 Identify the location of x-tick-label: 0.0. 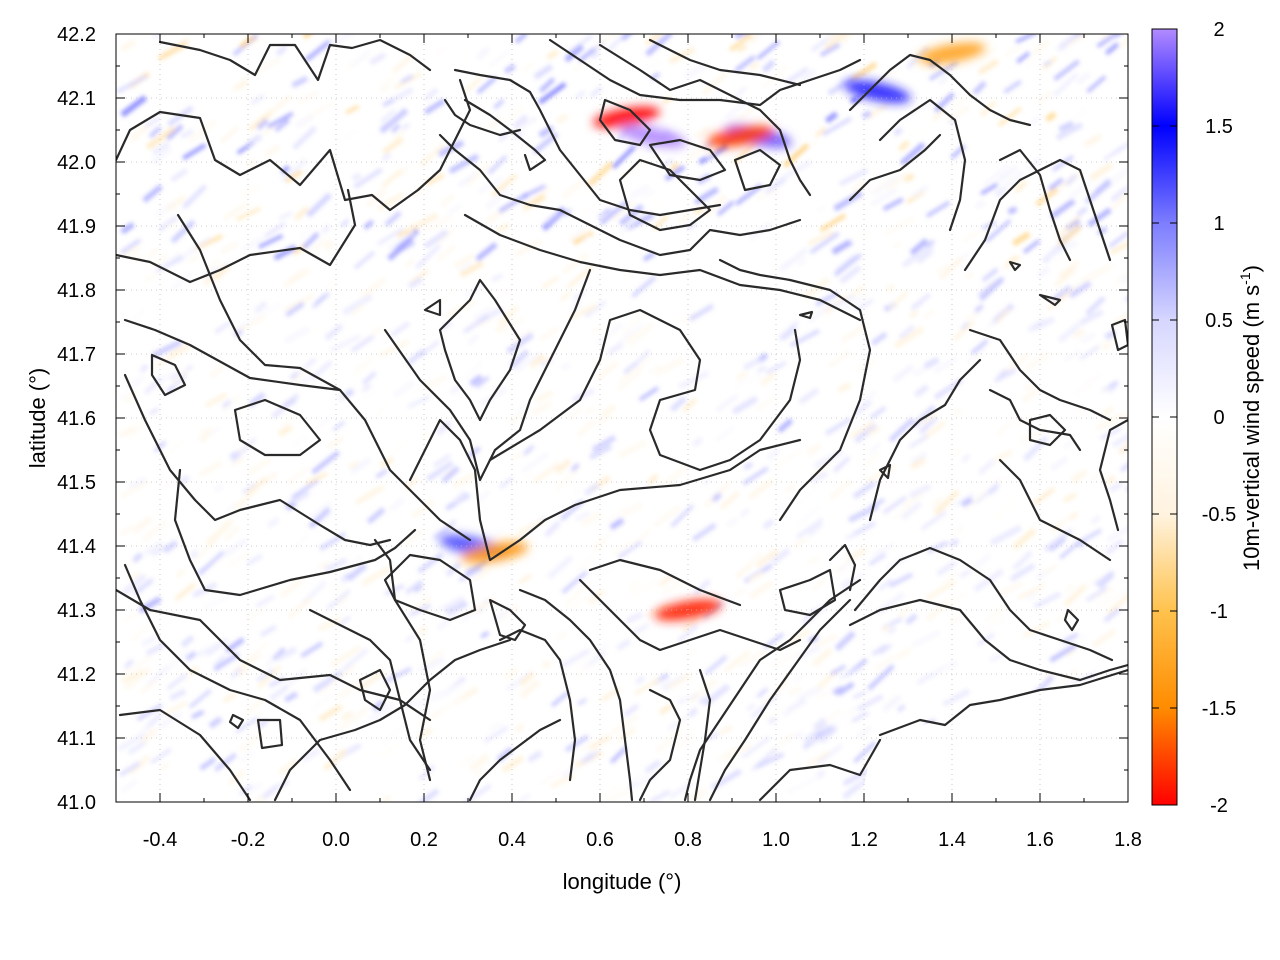
(336, 840).